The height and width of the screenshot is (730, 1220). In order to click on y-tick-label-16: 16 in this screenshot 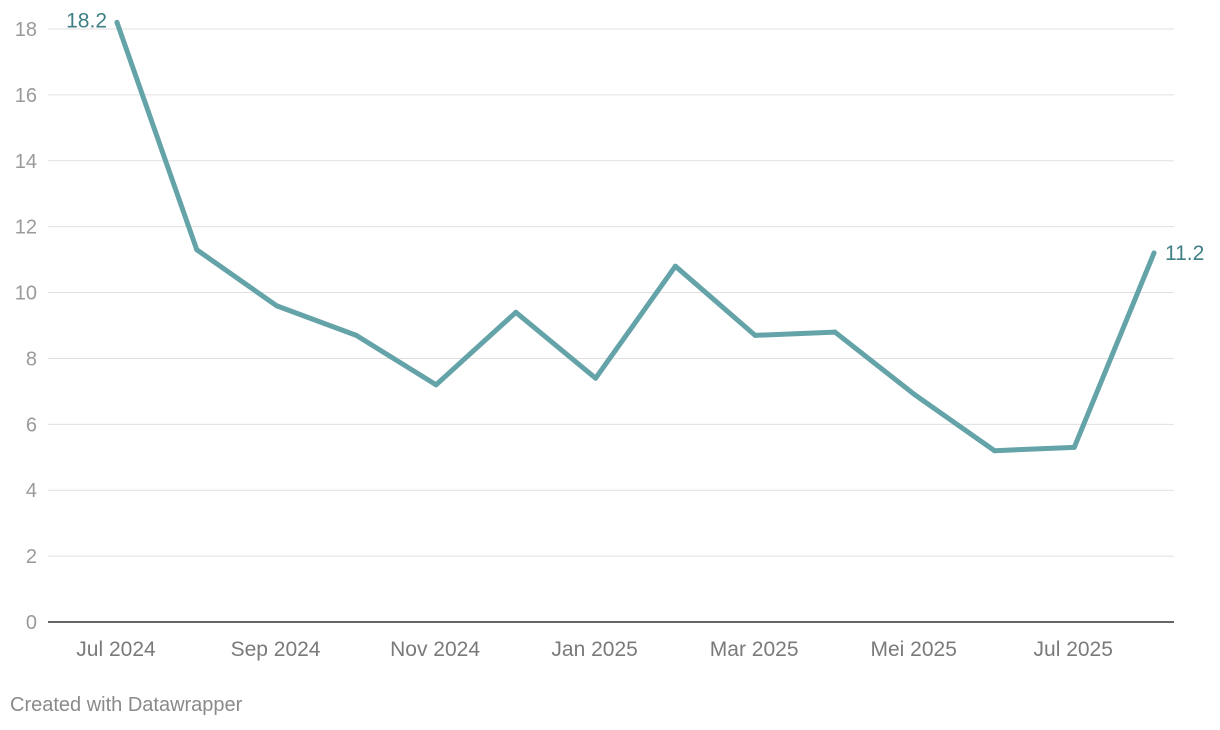, I will do `click(26, 96)`.